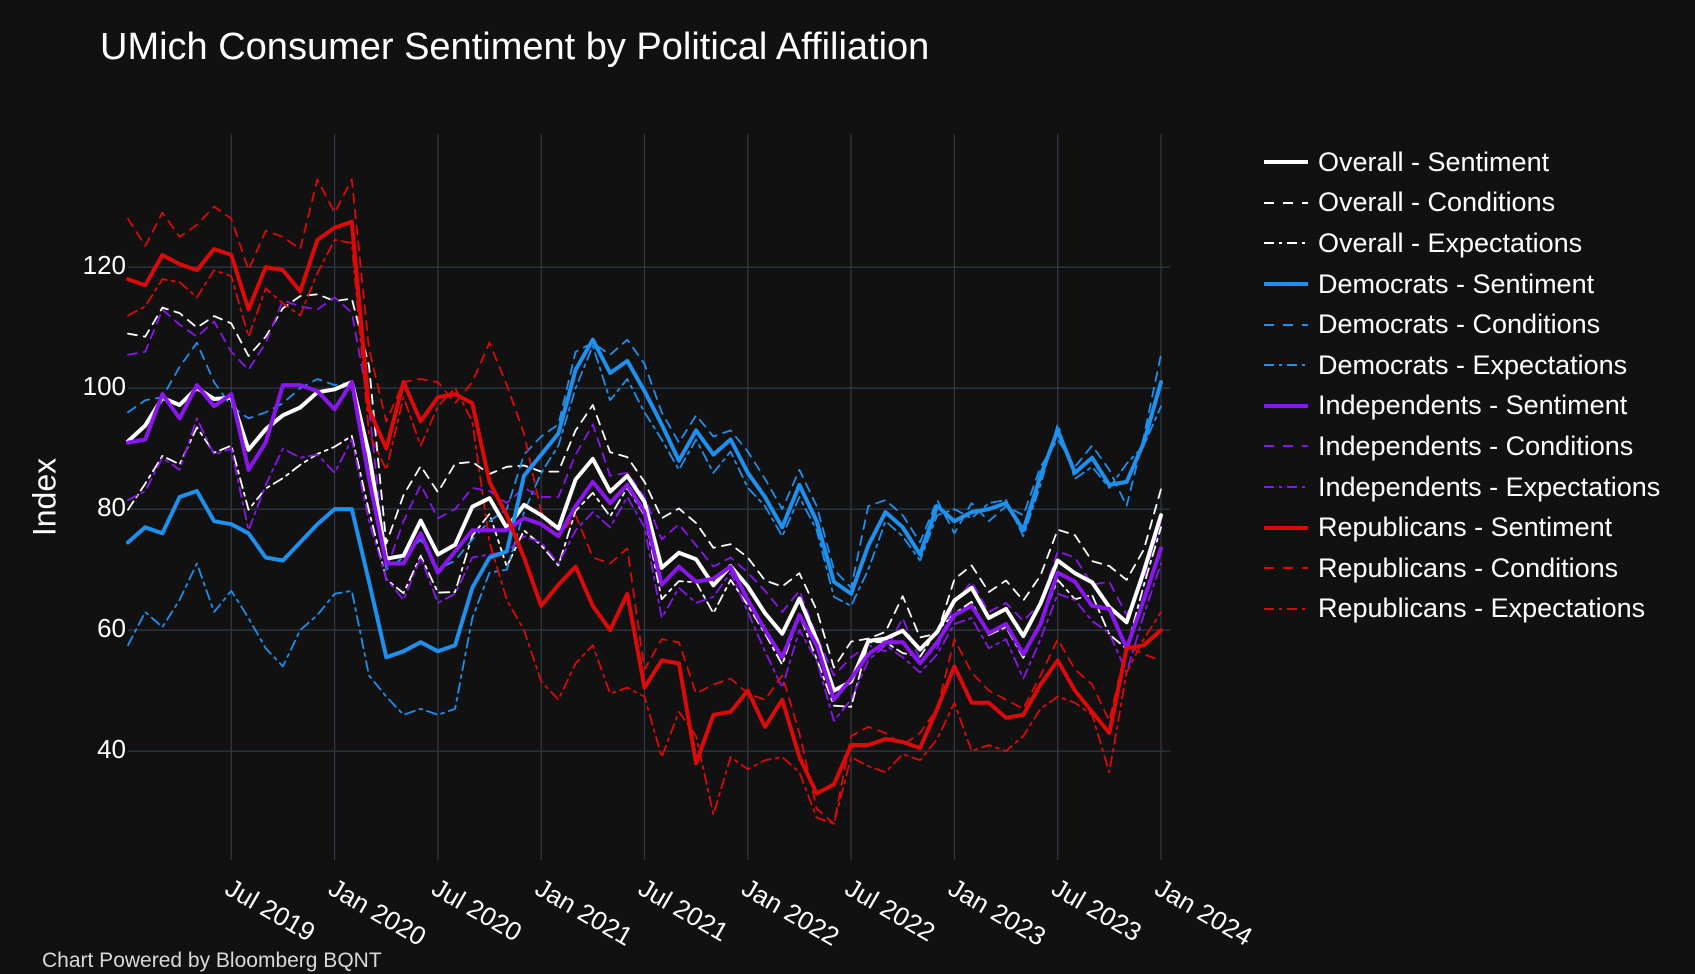 The width and height of the screenshot is (1695, 974). I want to click on y-axis-label: Index, so click(44, 497).